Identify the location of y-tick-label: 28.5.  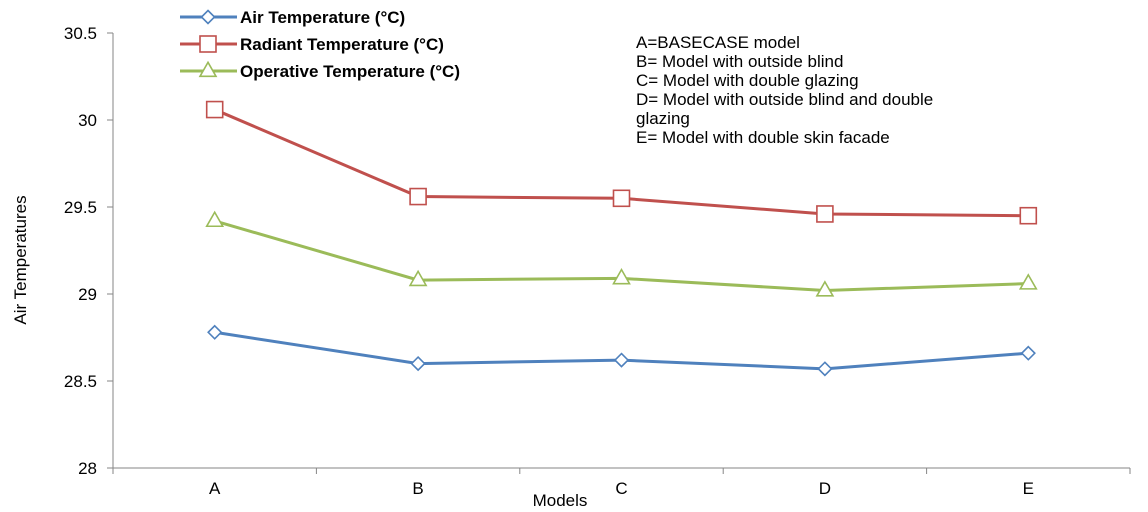
(80, 381).